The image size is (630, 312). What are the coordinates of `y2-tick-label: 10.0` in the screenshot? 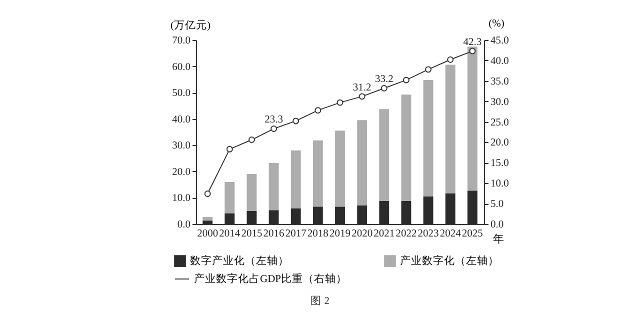 It's located at (499, 184).